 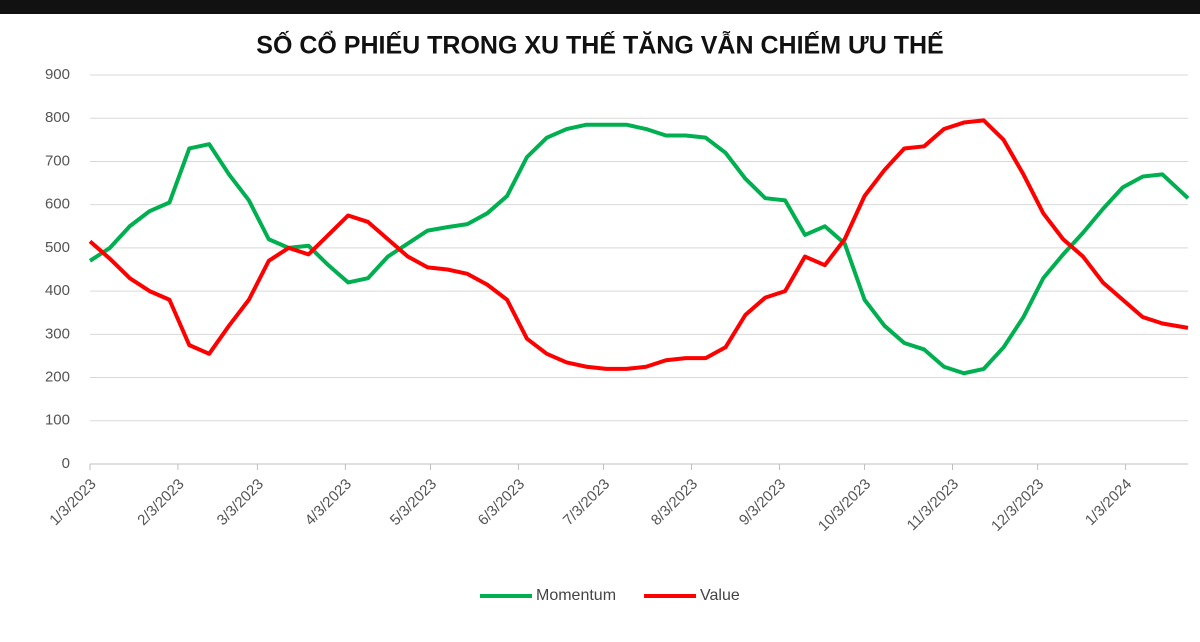 I want to click on legend-label: Value, so click(x=720, y=595).